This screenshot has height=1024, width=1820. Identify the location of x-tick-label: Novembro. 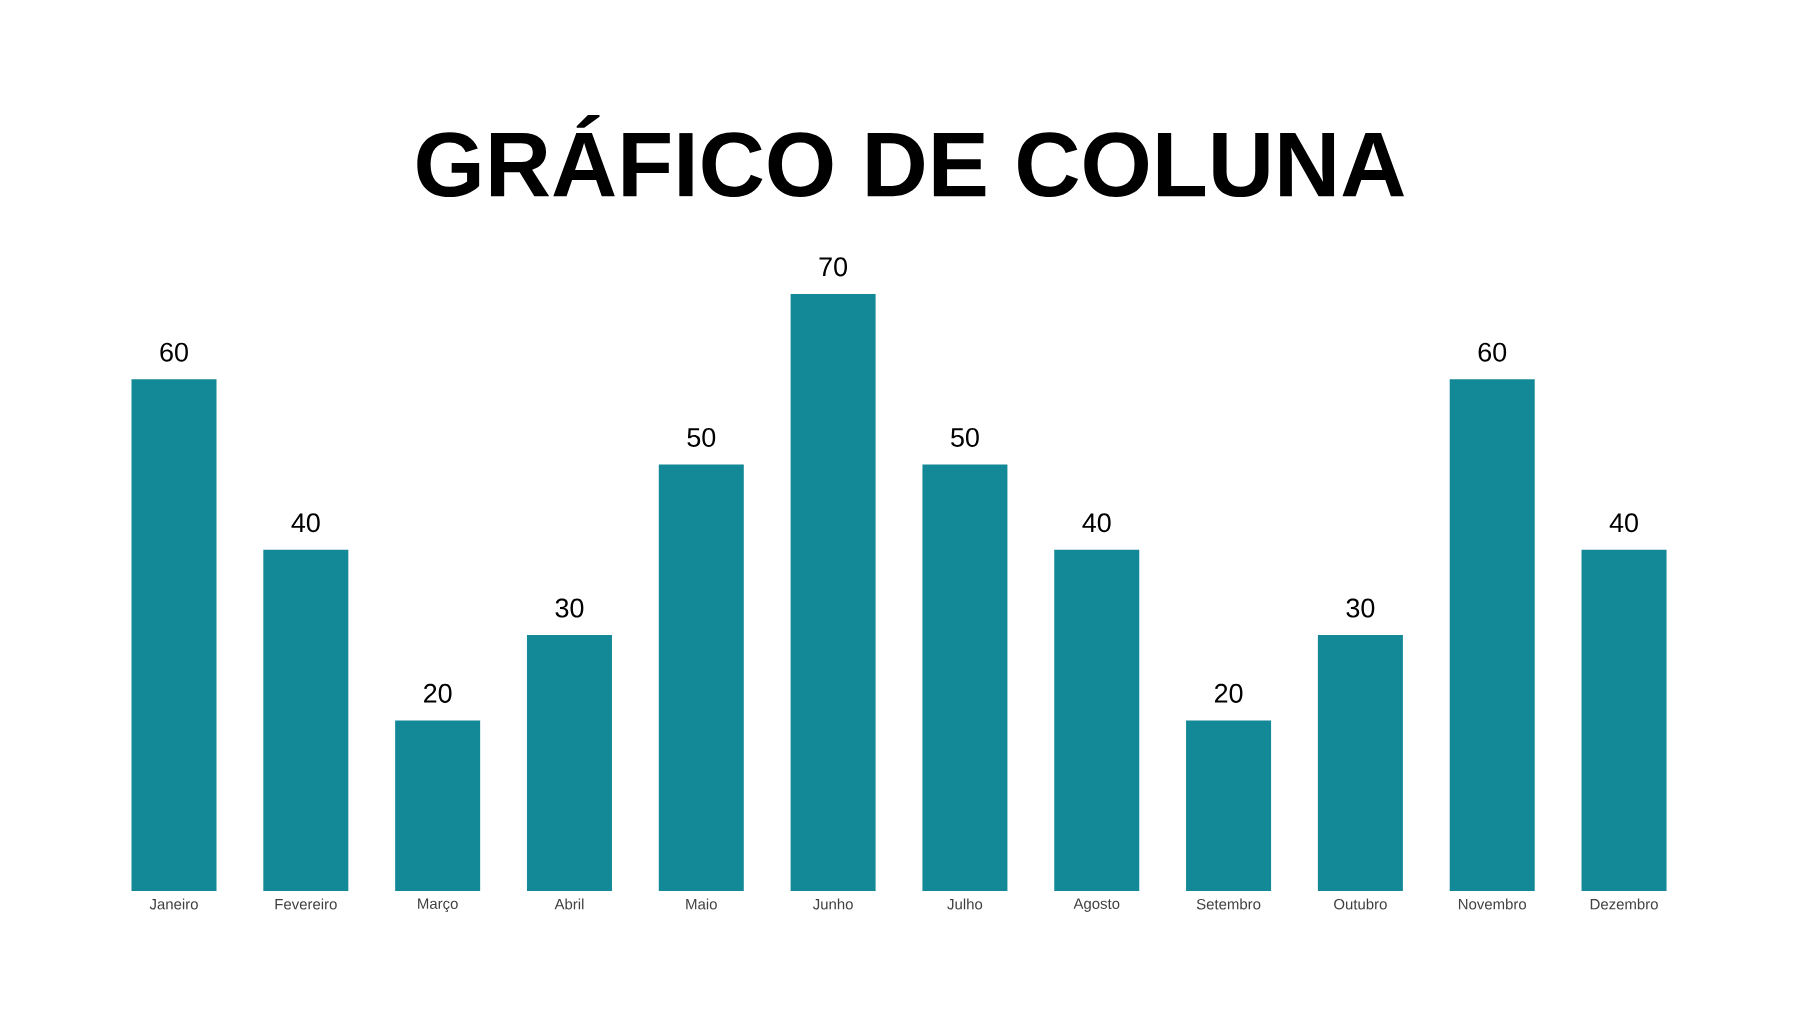
(1492, 904).